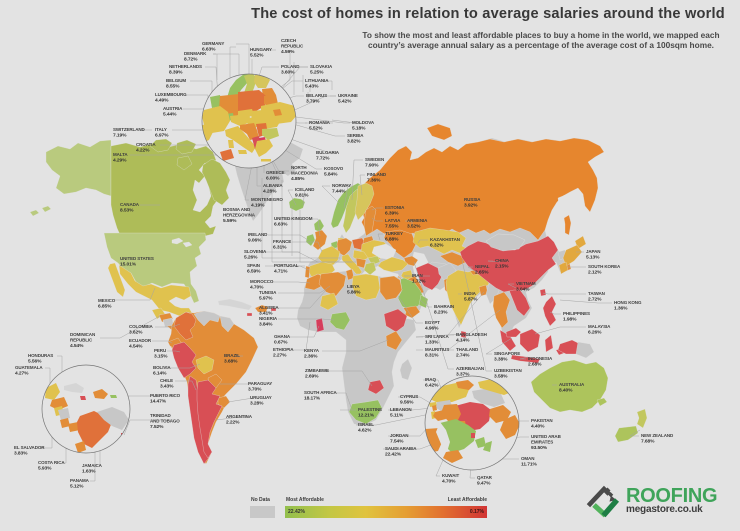  Describe the element at coordinates (253, 265) in the screenshot. I see `svg-text: SPAIN` at that location.